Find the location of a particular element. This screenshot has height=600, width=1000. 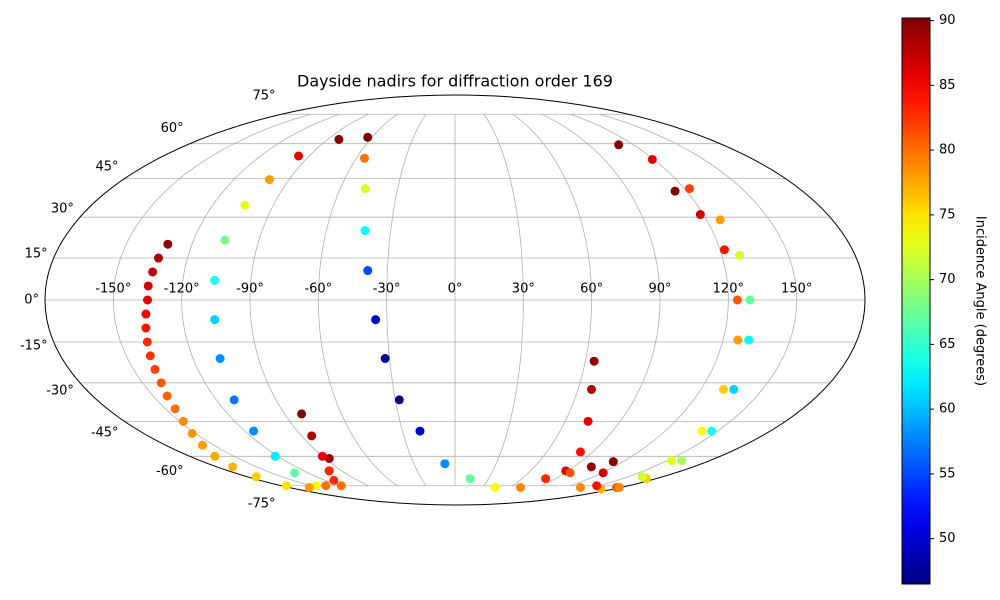

y-tick-label: 0° is located at coordinates (31, 300).